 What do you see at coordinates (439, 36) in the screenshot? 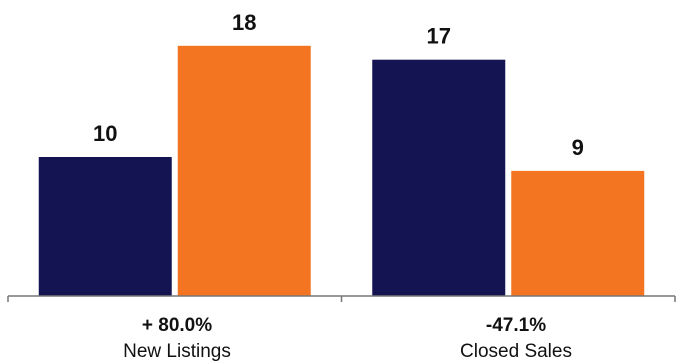
I see `value-label-closed-sales-series-1: 17` at bounding box center [439, 36].